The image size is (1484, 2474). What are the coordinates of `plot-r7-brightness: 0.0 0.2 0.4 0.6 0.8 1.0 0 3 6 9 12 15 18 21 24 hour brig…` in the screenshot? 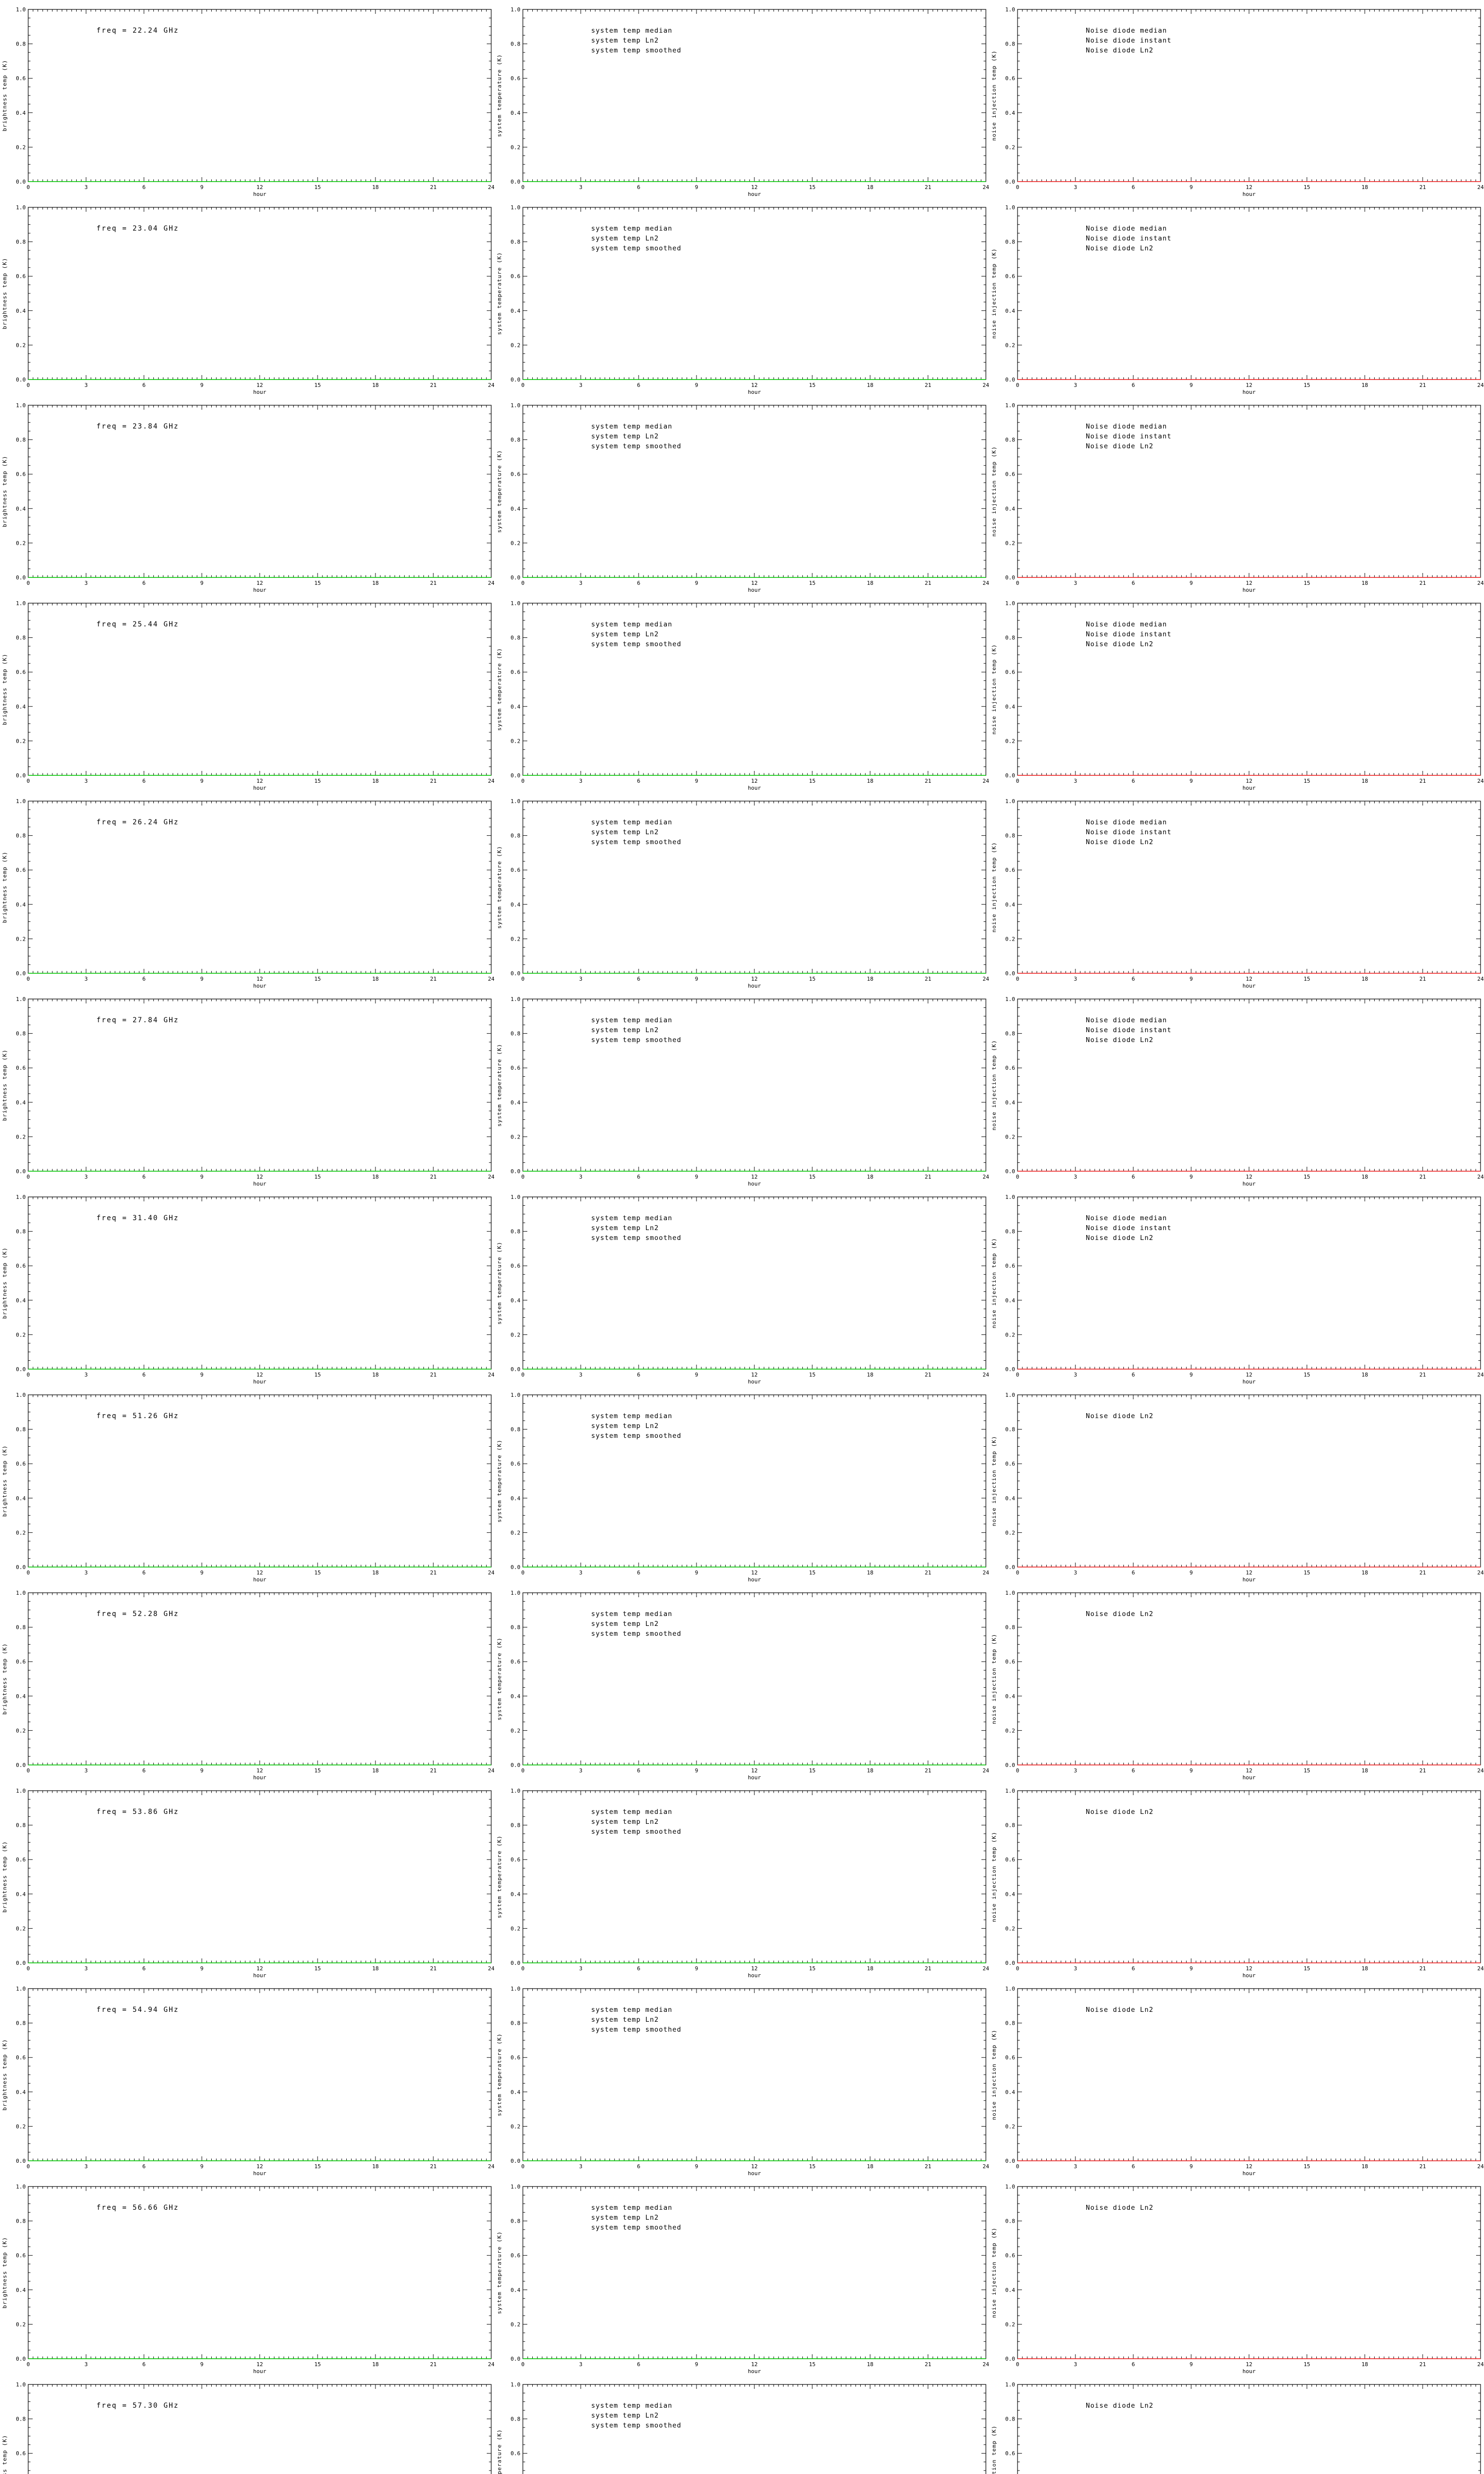 It's located at (248, 1290).